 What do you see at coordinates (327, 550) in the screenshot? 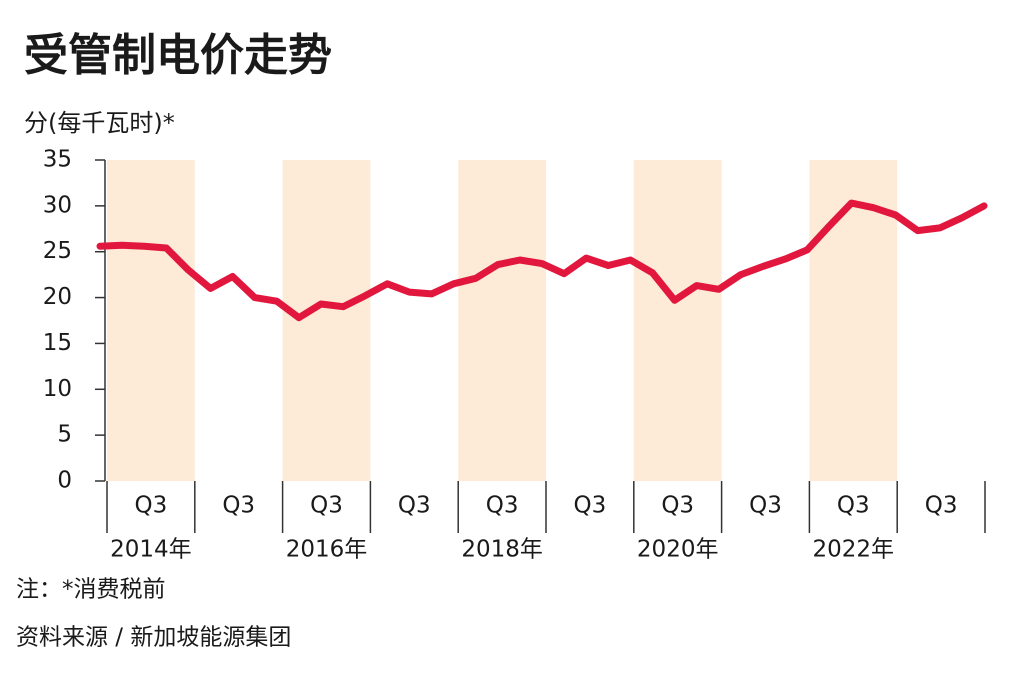
I see `year-label: 2016年` at bounding box center [327, 550].